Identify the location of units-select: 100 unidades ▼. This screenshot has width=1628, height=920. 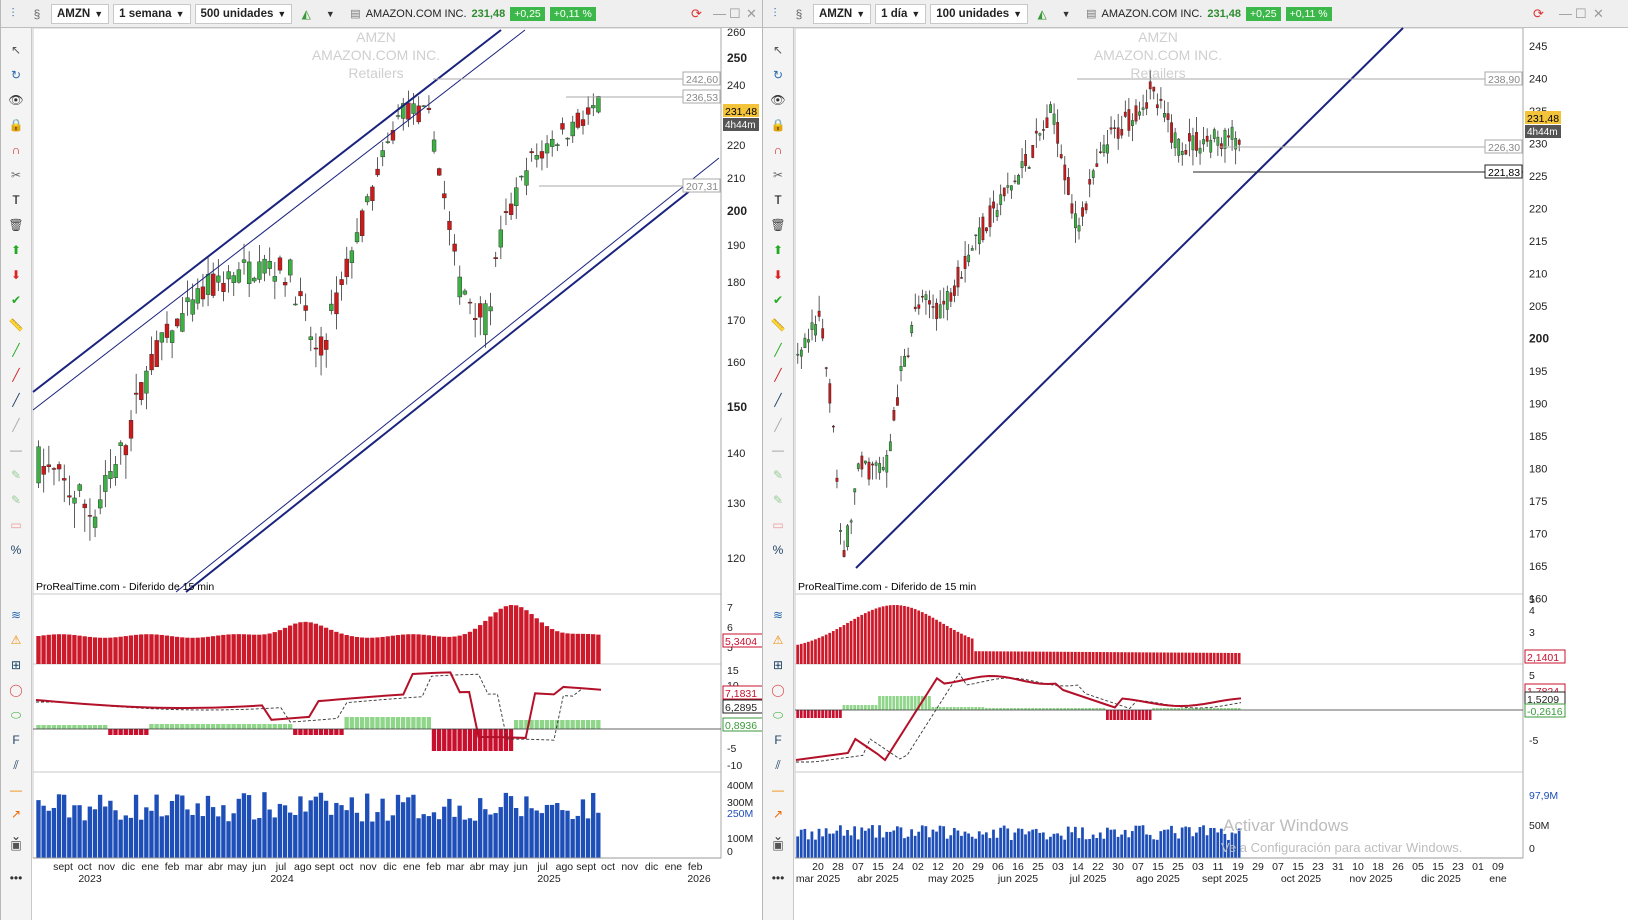
(979, 13).